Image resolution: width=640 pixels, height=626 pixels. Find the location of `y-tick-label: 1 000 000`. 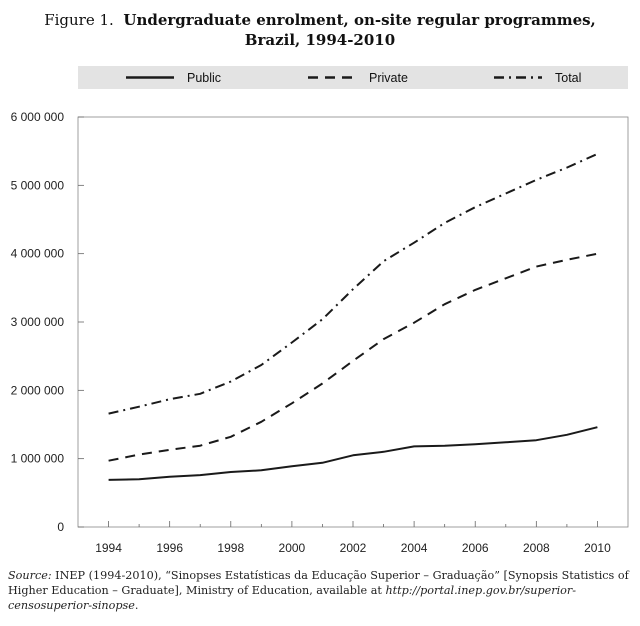

y-tick-label: 1 000 000 is located at coordinates (38, 459).